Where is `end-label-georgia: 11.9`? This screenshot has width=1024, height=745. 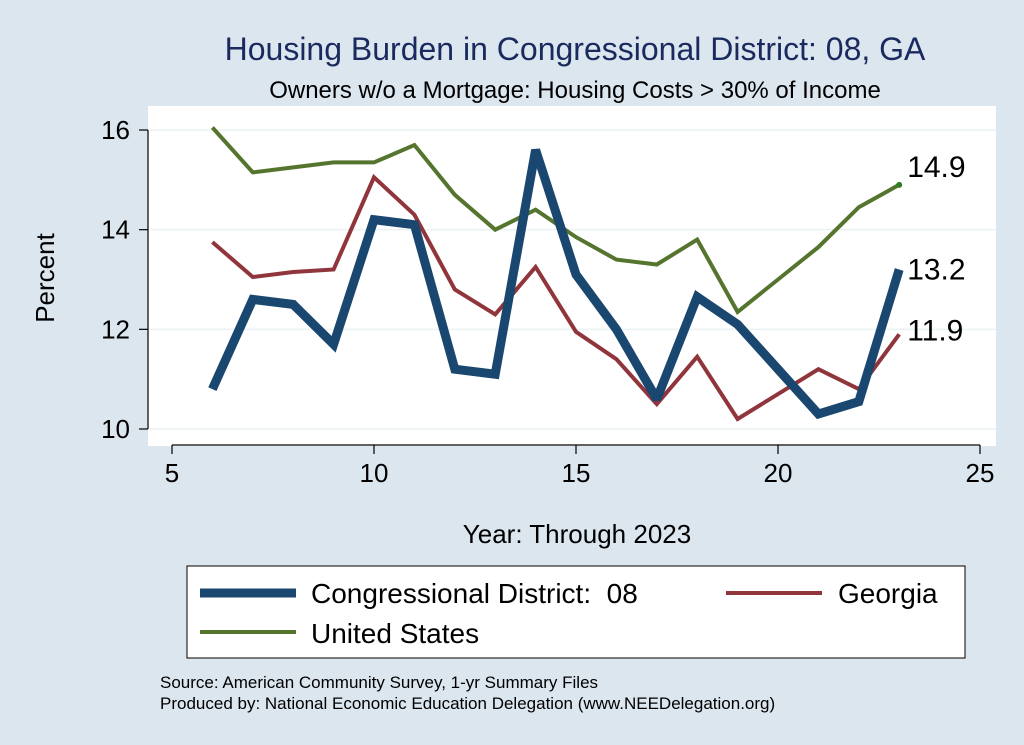
end-label-georgia: 11.9 is located at coordinates (935, 330).